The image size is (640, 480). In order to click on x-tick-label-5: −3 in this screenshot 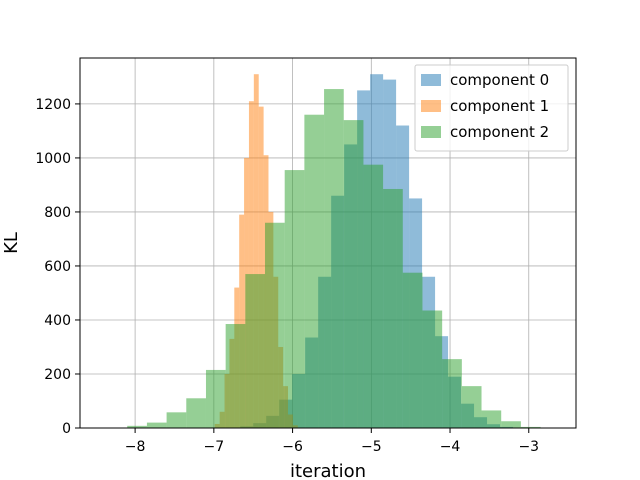, I will do `click(528, 447)`.